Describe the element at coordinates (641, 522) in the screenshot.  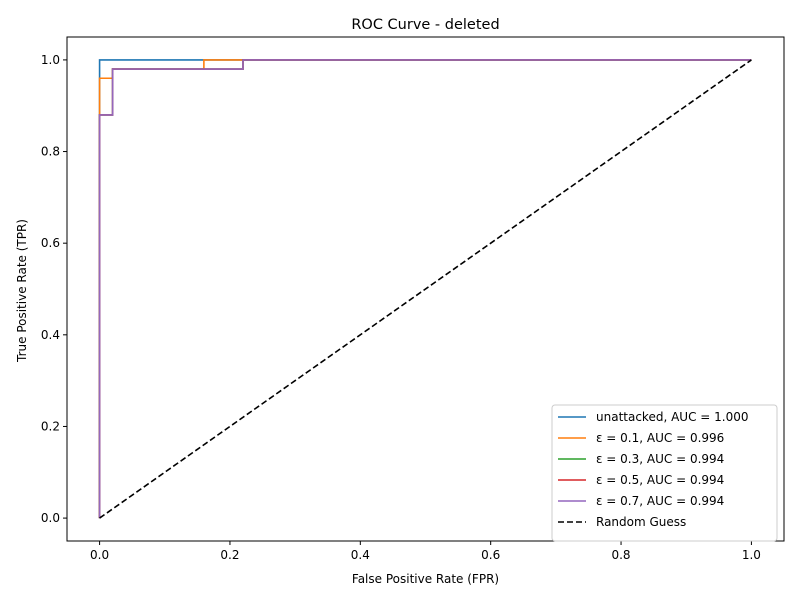
I see `legend-label: Random Guess` at that location.